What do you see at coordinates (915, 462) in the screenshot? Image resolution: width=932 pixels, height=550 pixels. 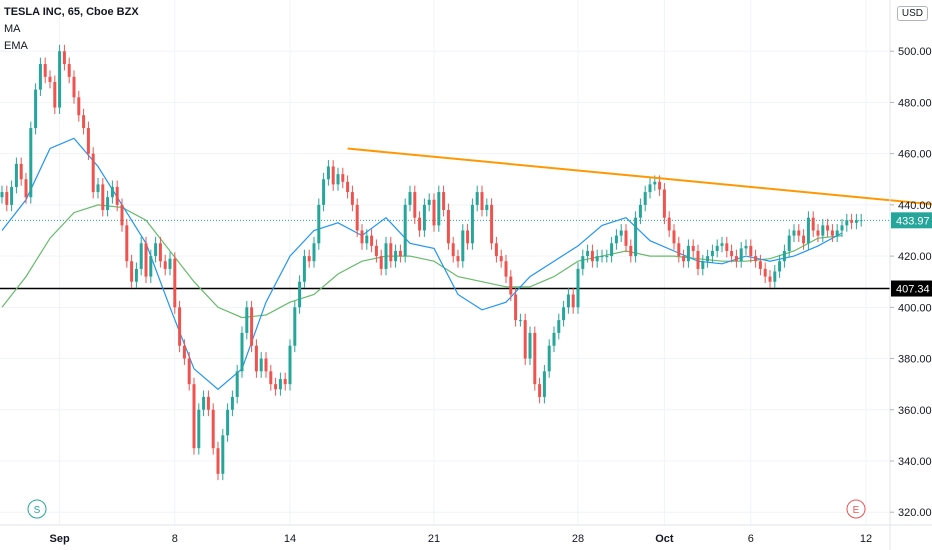 I see `price-tick-label: 340.00` at bounding box center [915, 462].